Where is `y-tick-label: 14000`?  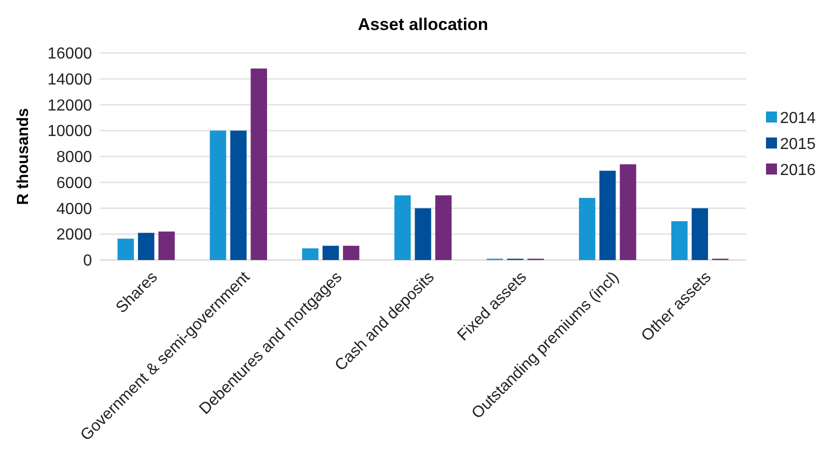 y-tick-label: 14000 is located at coordinates (70, 79).